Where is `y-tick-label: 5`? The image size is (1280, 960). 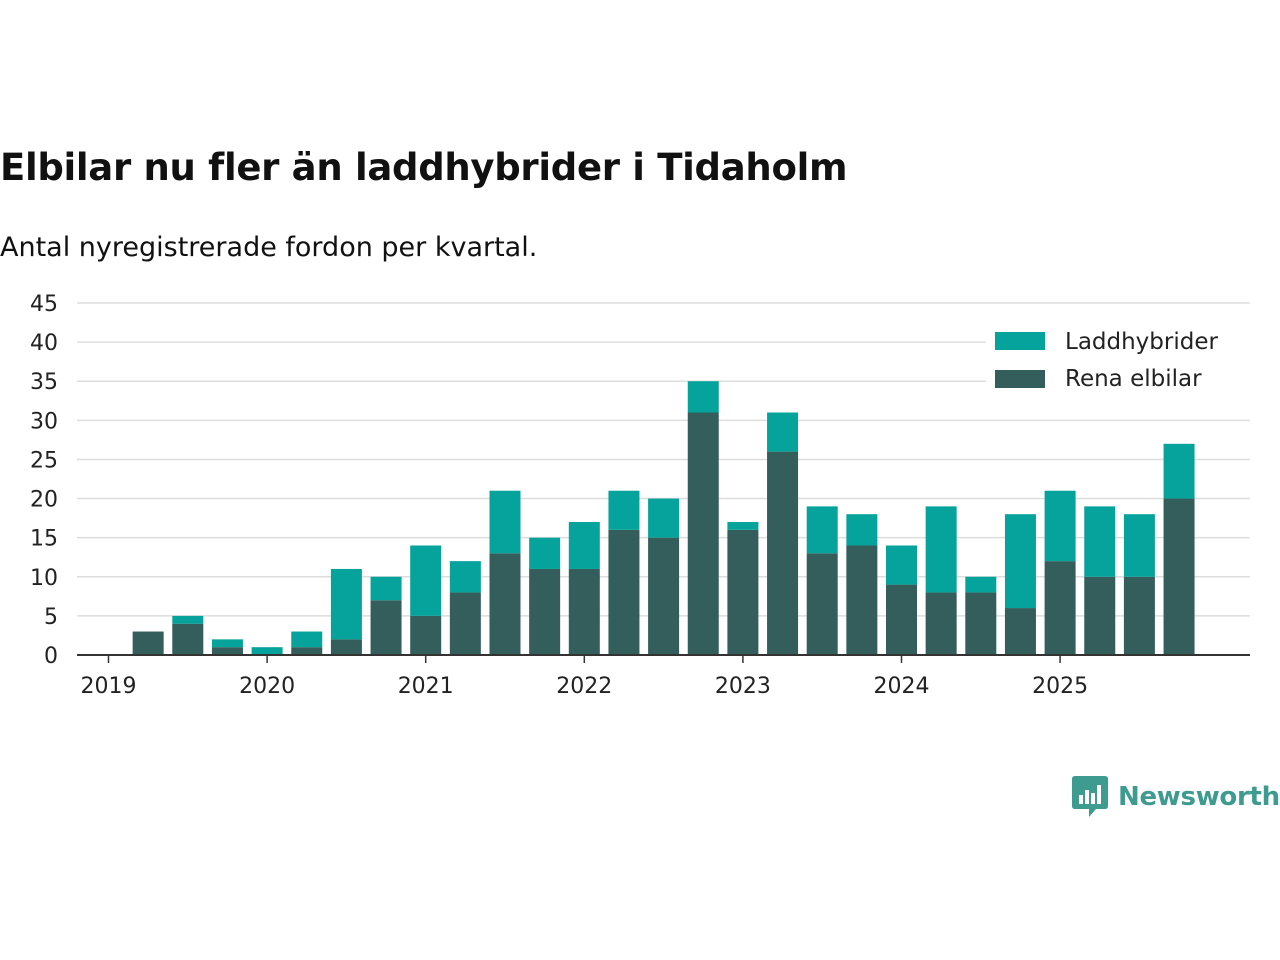
y-tick-label: 5 is located at coordinates (51, 617).